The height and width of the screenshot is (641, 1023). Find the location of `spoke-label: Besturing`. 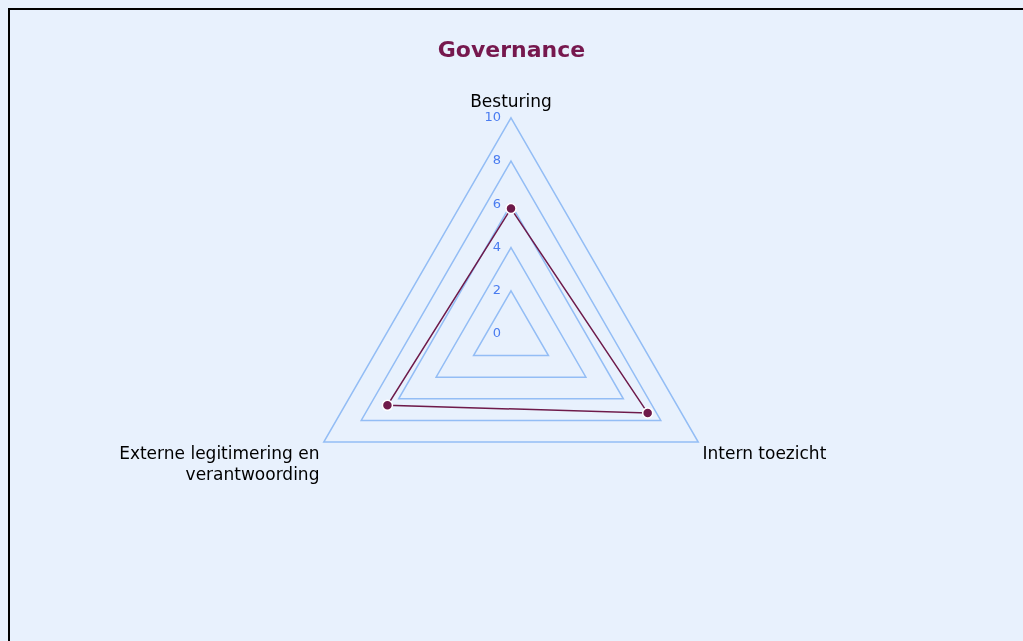

spoke-label: Besturing is located at coordinates (511, 101).